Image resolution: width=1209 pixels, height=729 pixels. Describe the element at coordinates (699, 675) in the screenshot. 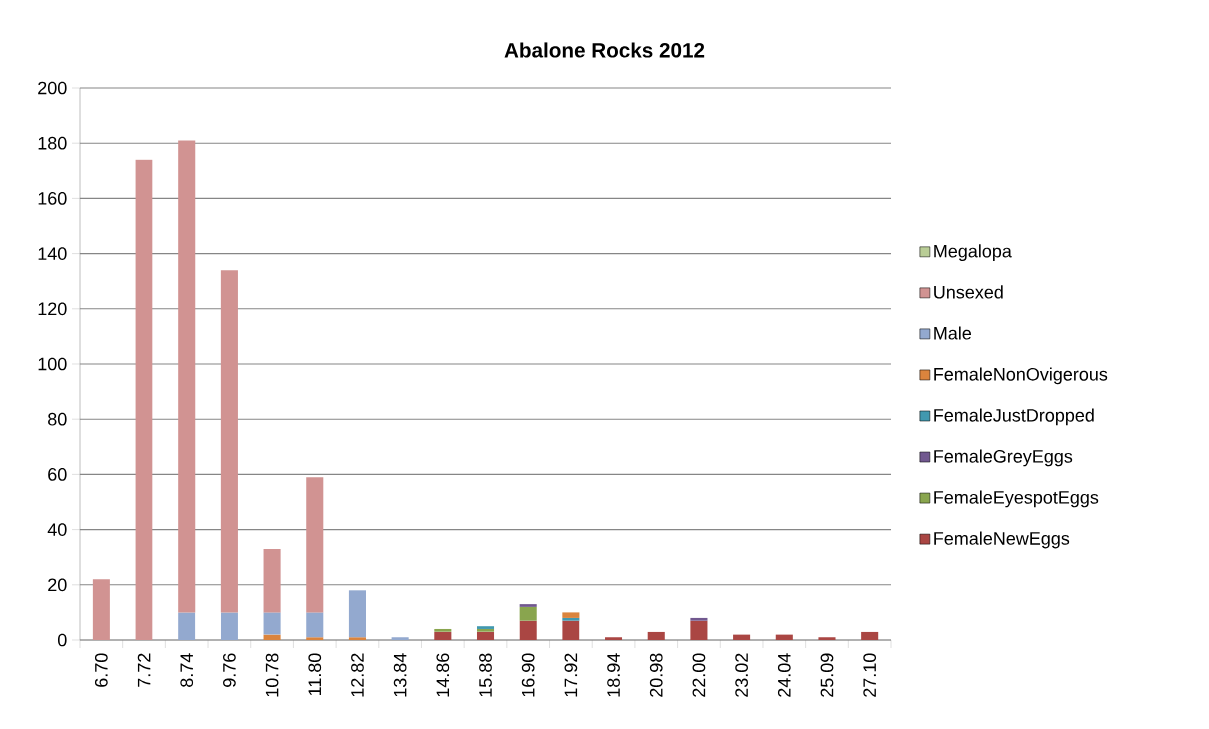

I see `x-tick-label: 22.00` at that location.